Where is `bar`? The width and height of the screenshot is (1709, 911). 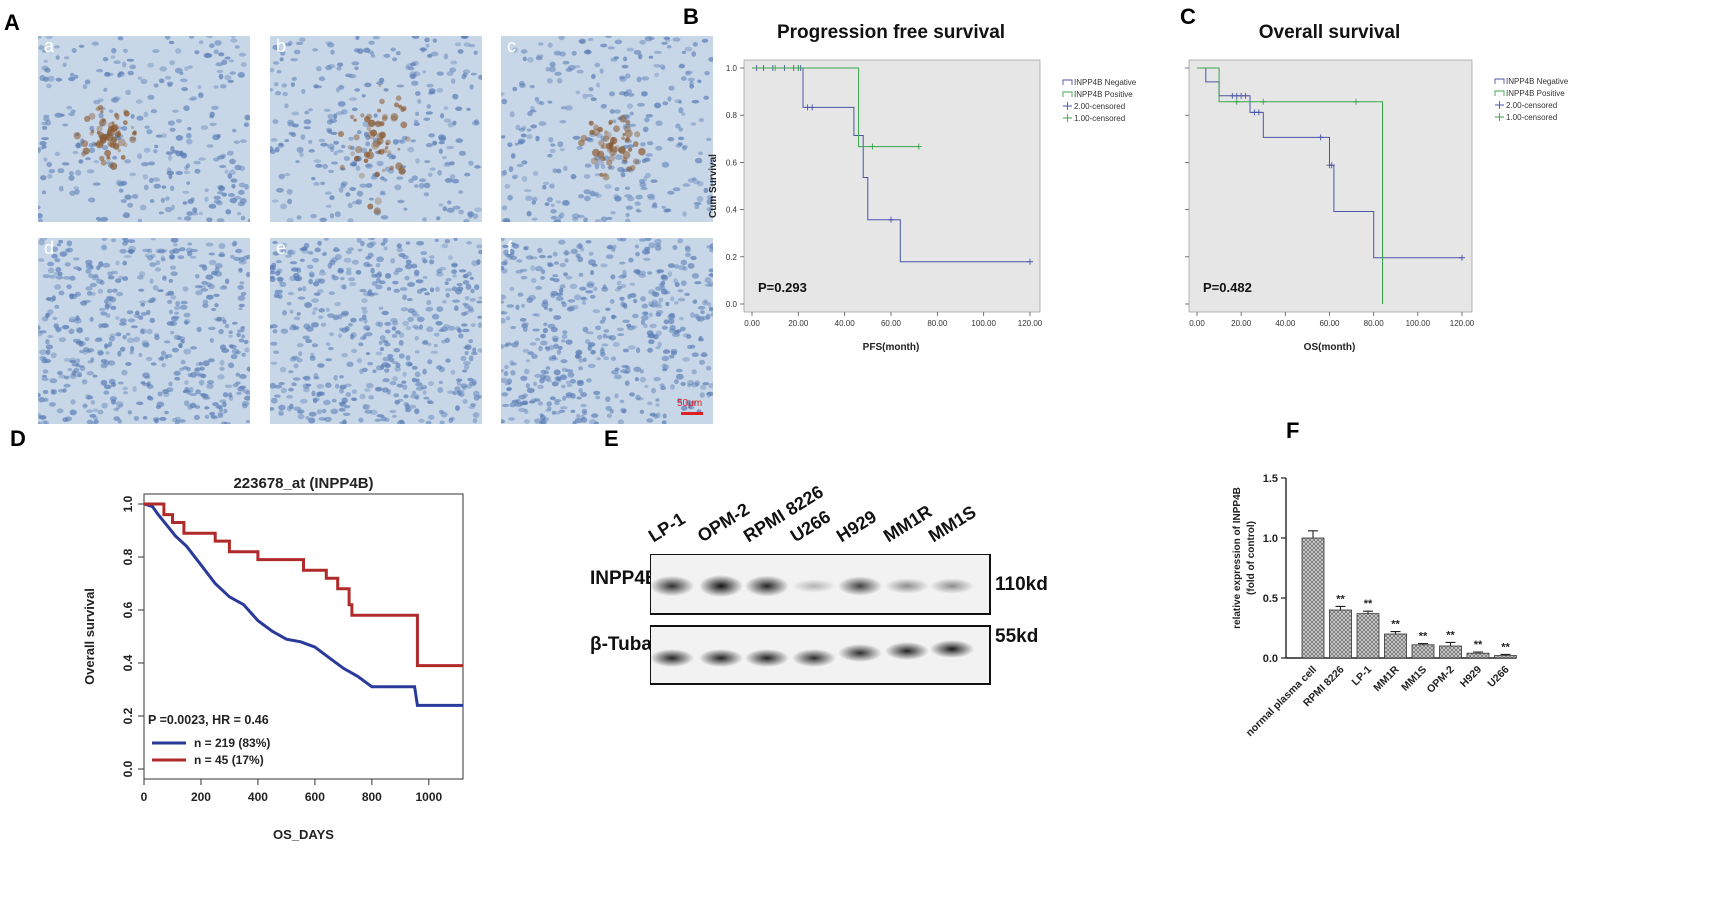
bar is located at coordinates (1478, 655).